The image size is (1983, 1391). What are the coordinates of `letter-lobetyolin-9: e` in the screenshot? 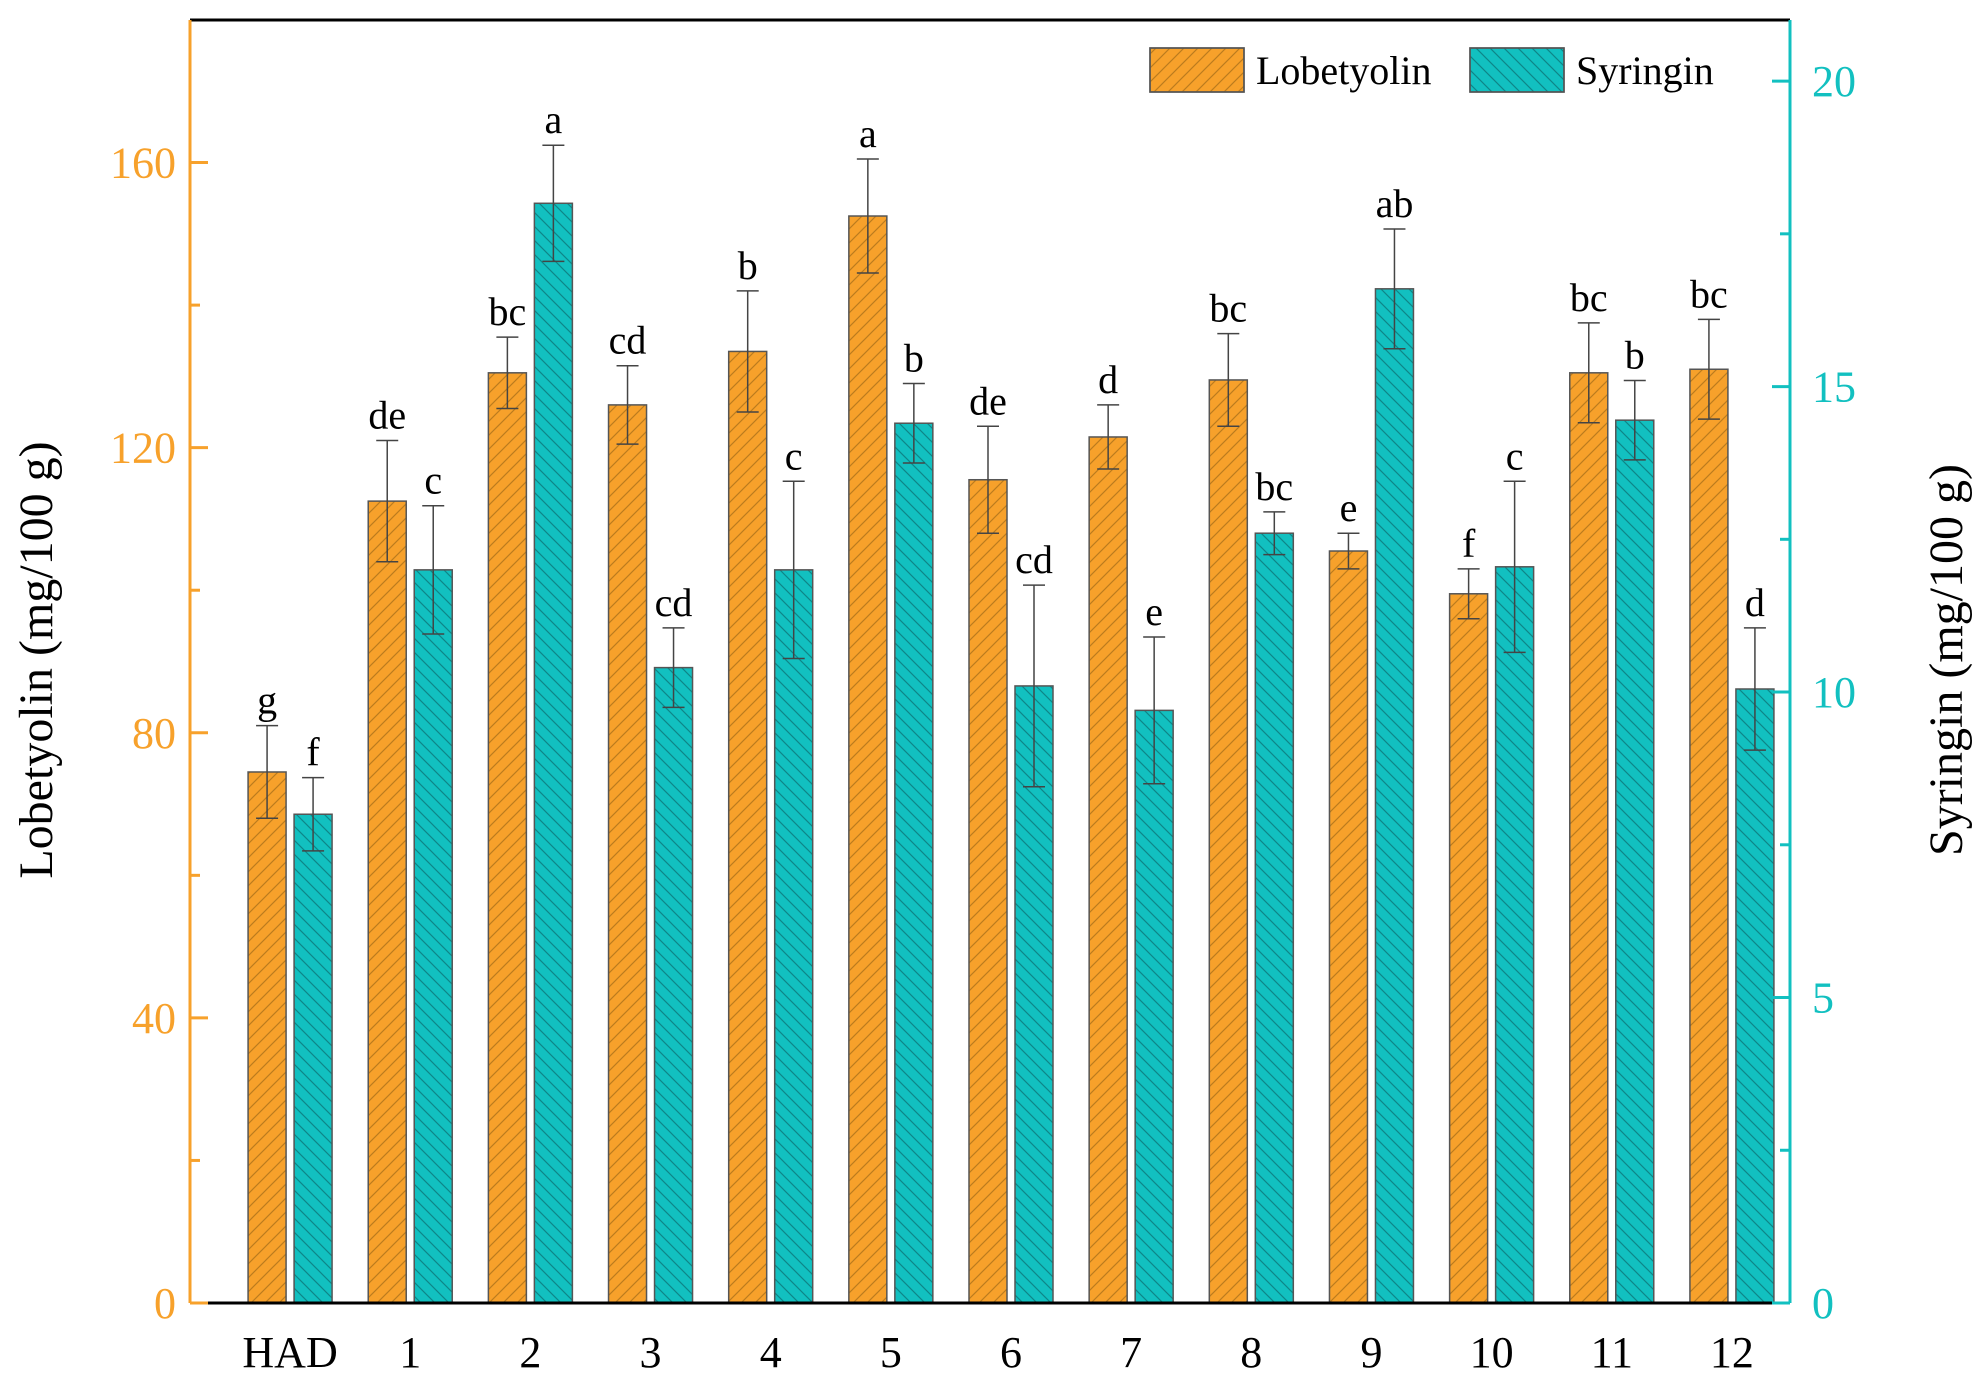 It's located at (1349, 507).